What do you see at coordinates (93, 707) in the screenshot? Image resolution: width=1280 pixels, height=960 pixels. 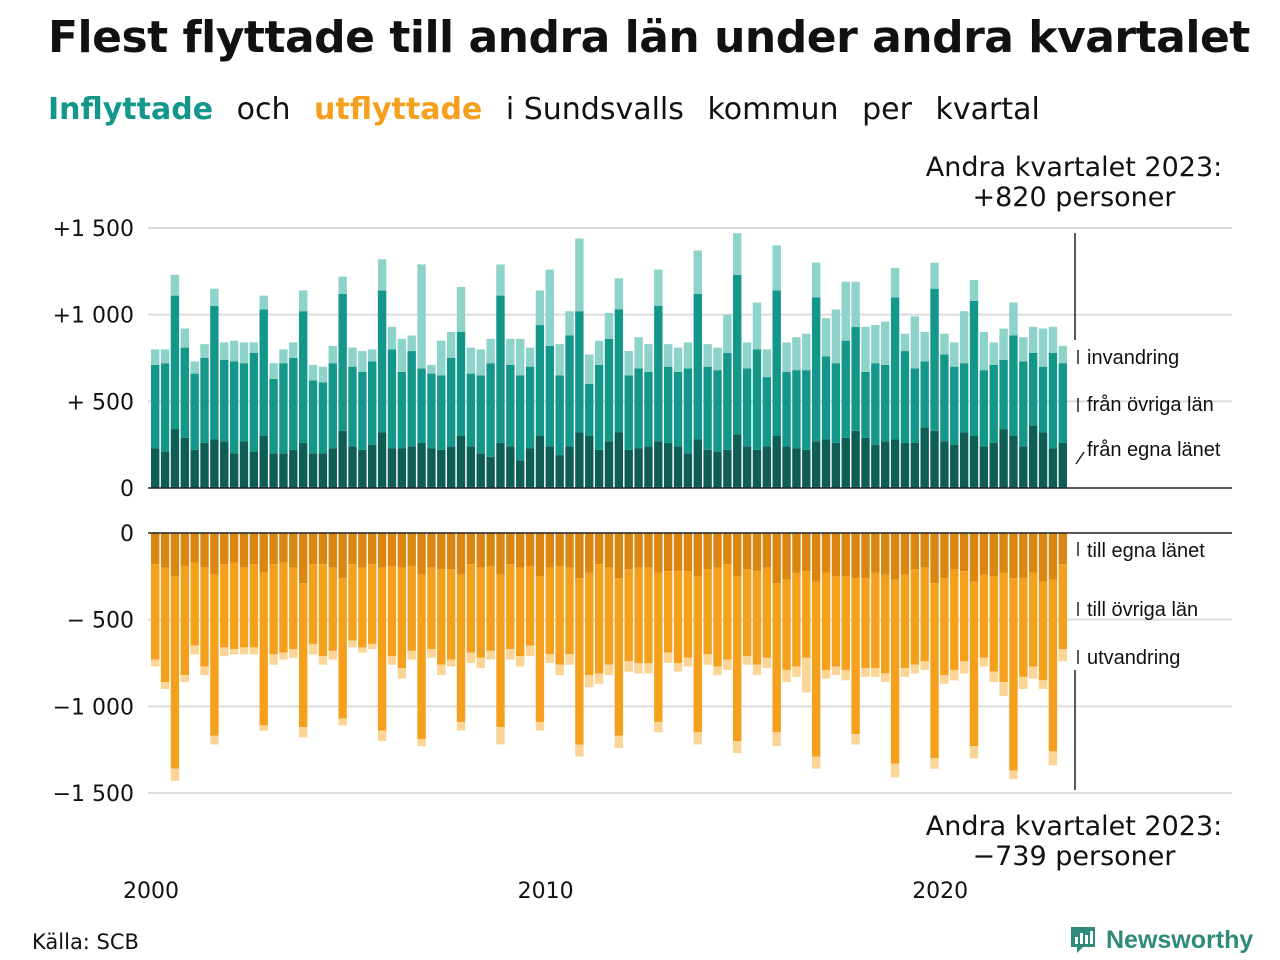 I see `y-tick-label-bottom: −1 000` at bounding box center [93, 707].